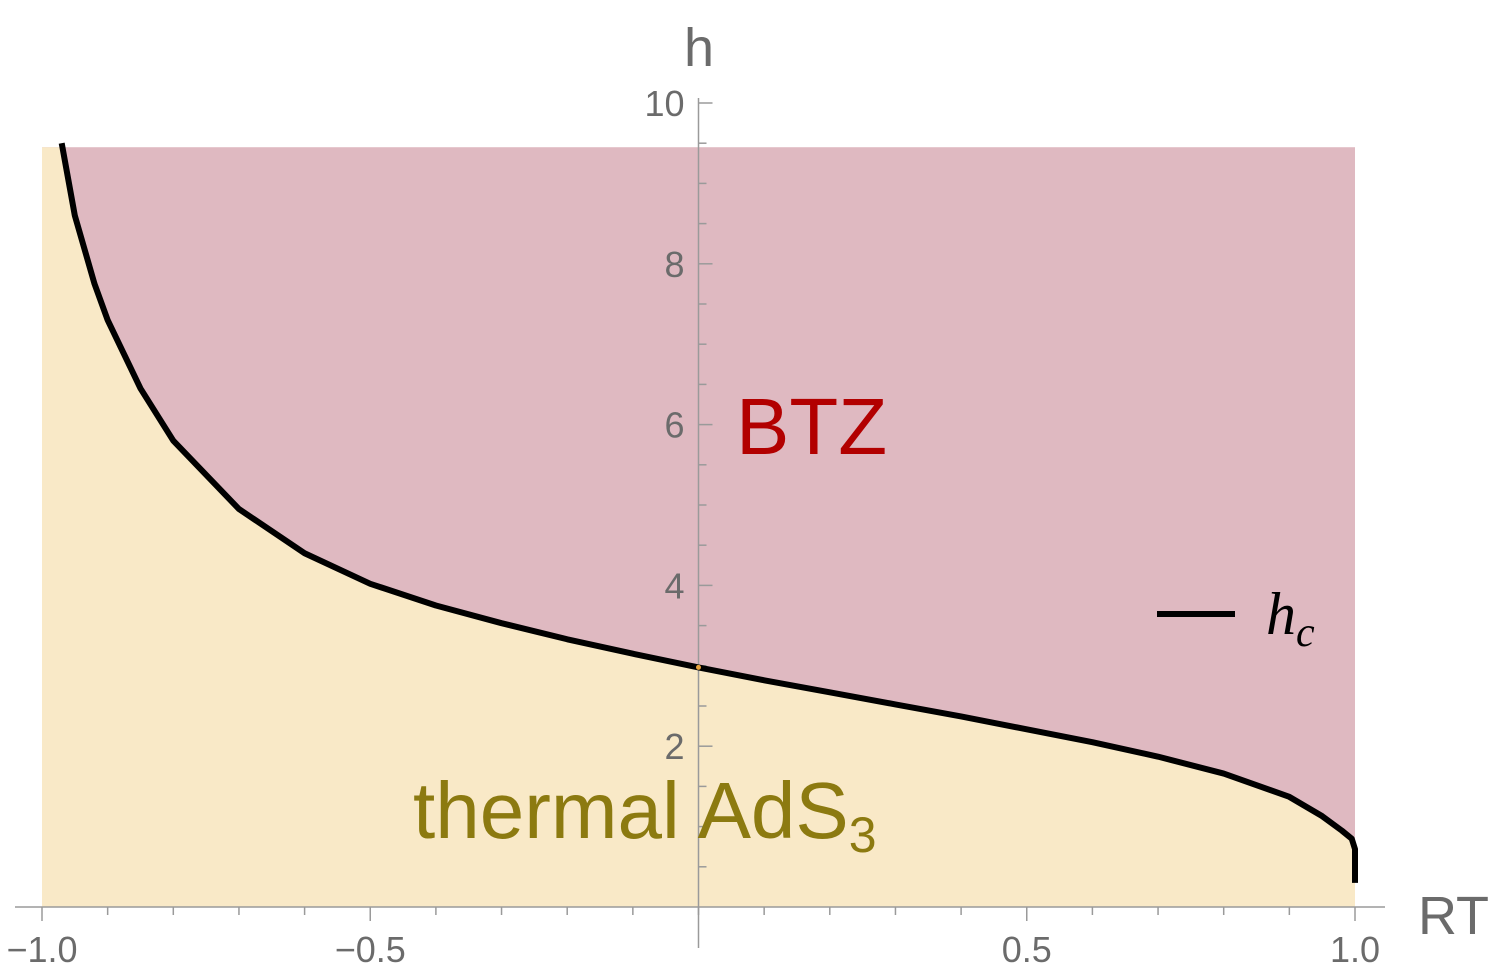 The image size is (1500, 979). Describe the element at coordinates (698, 667) in the screenshot. I see `intercept-marker` at that location.